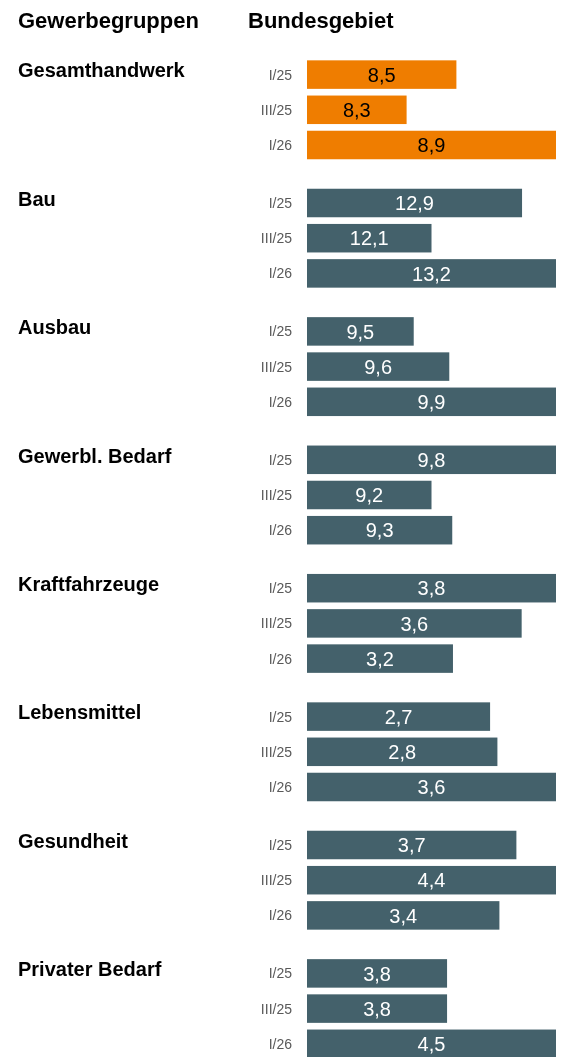 Image resolution: width=585 pixels, height=1057 pixels. What do you see at coordinates (369, 238) in the screenshot?
I see `data-label: 12,1` at bounding box center [369, 238].